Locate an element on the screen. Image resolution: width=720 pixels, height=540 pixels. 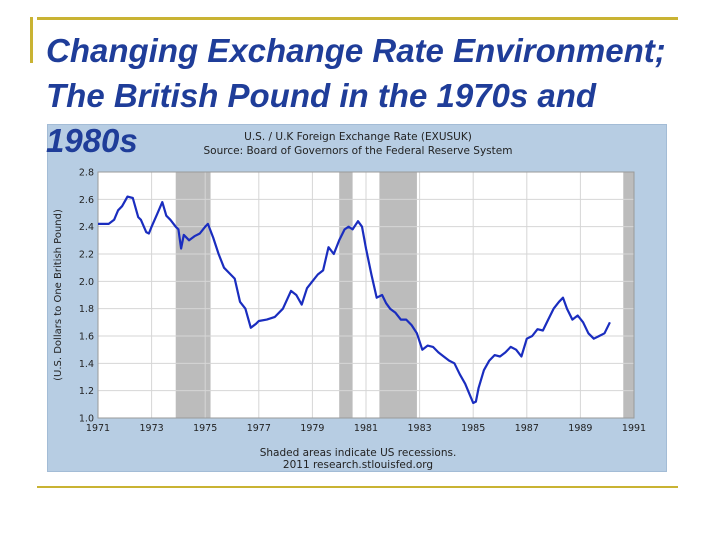
chart-footer-note: Shaded areas indicate US recessions. is located at coordinates (358, 453).